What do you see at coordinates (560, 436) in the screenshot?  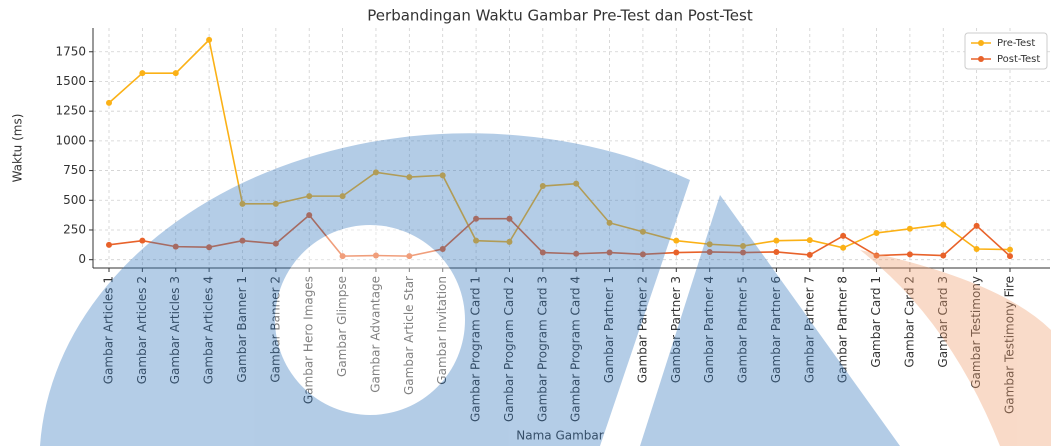 I see `x-axis-label: Nama Gambar` at bounding box center [560, 436].